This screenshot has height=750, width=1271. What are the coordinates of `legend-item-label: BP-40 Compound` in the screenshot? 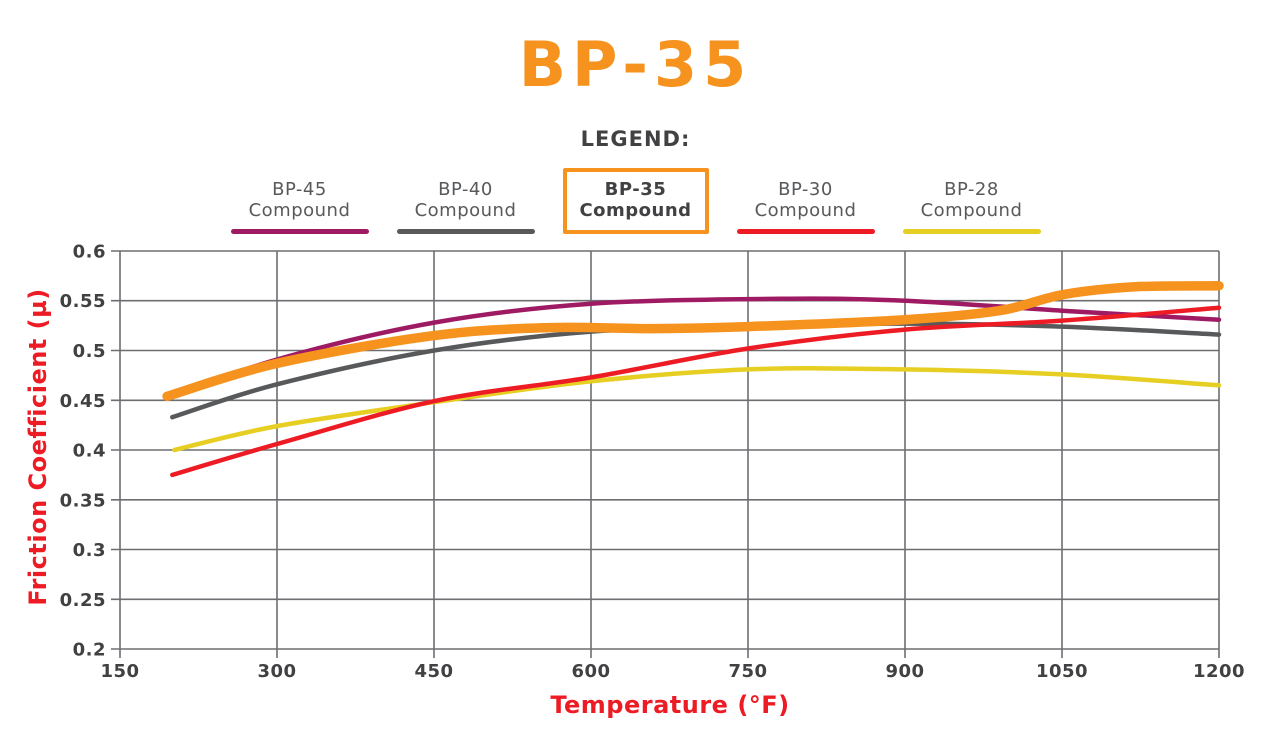 It's located at (466, 200).